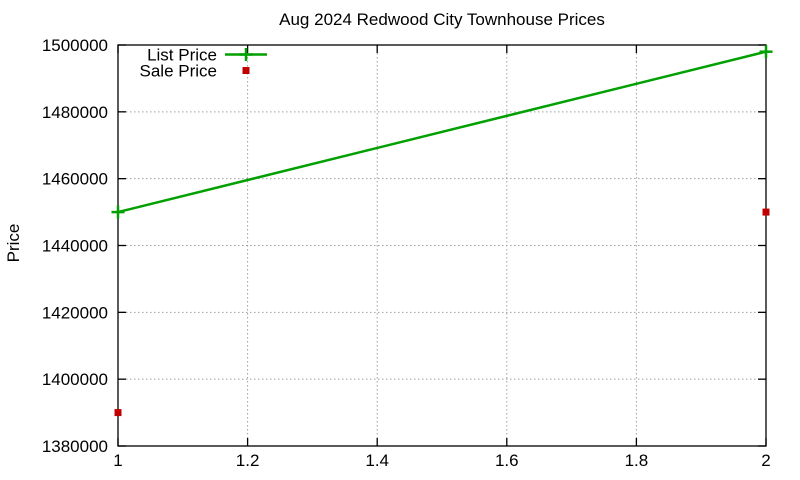  What do you see at coordinates (246, 70) in the screenshot?
I see `legend-marker-sale-price` at bounding box center [246, 70].